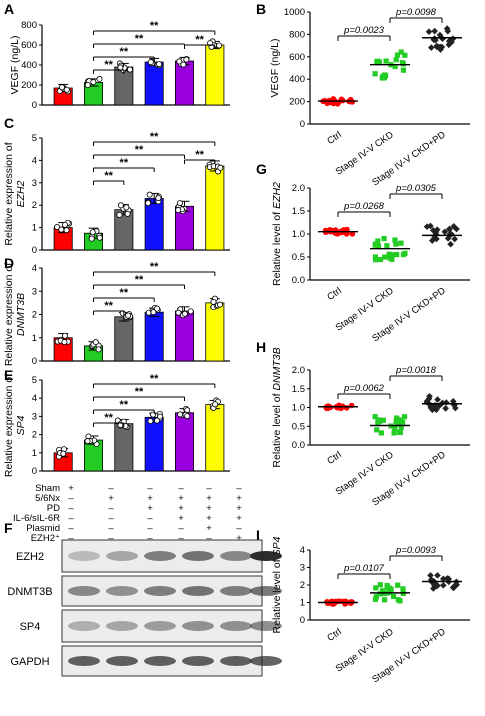 This screenshot has height=716, width=485. I want to click on y-tick-label: 1, so click(34, 338).